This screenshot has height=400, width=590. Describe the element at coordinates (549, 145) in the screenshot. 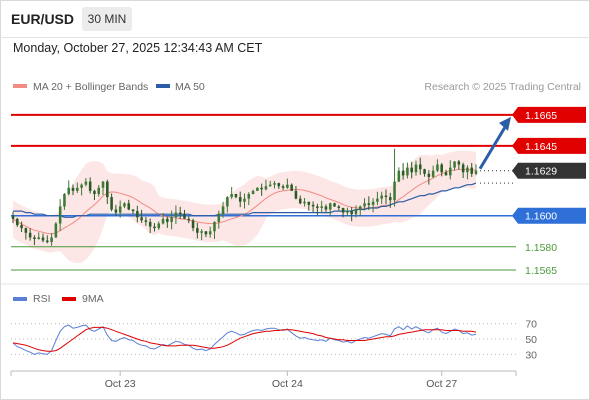

I see `level-label-1.1645-tag` at that location.